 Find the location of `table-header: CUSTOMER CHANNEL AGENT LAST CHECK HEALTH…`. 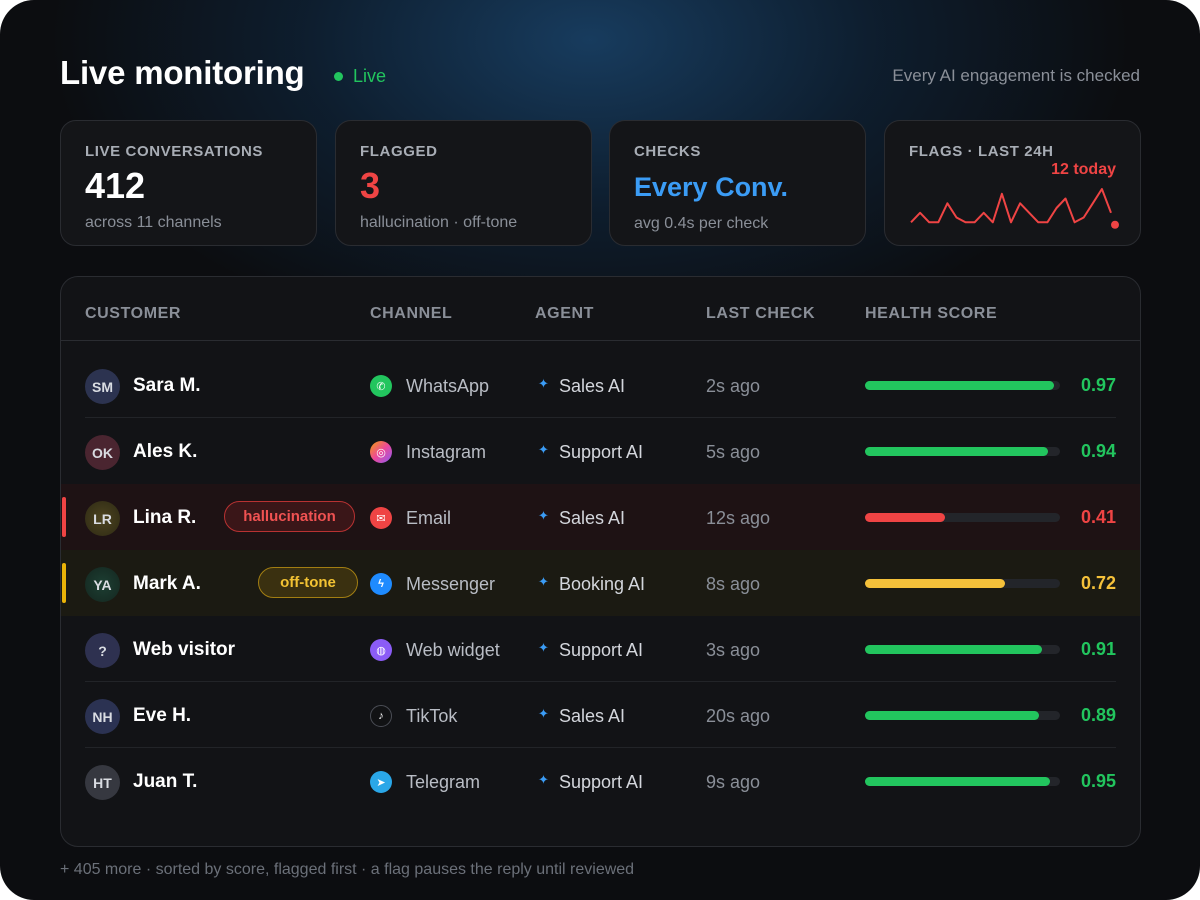

table-header: CUSTOMER CHANNEL AGENT LAST CHECK HEALTH… is located at coordinates (600, 309).